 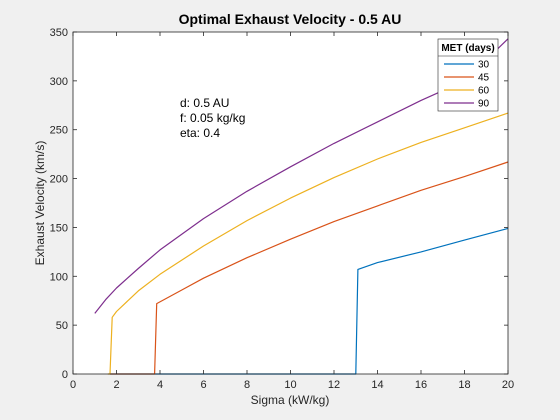 I want to click on y-tick-label: 150, so click(x=59, y=228).